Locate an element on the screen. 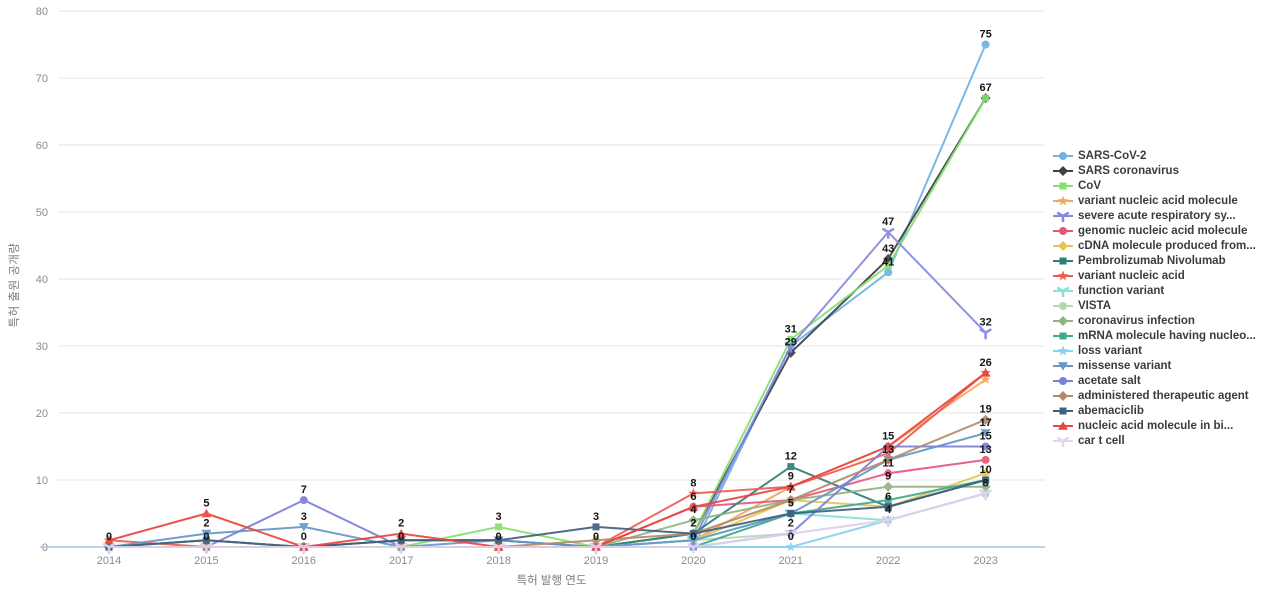 The image size is (1280, 600). point-label: 5 is located at coordinates (791, 504).